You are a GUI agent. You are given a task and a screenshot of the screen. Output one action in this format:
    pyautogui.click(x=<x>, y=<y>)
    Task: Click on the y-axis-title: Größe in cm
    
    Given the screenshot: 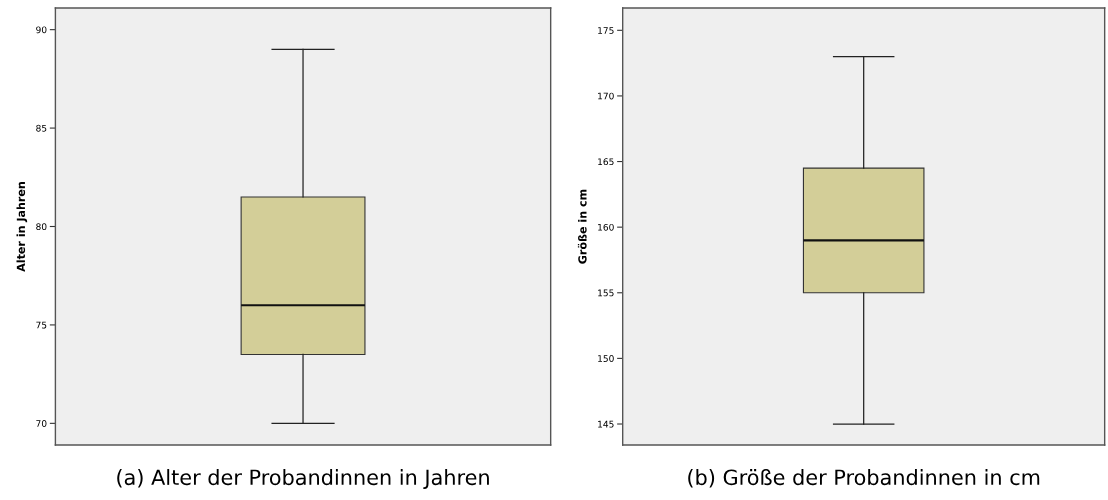 What is the action you would take?
    pyautogui.click(x=582, y=226)
    